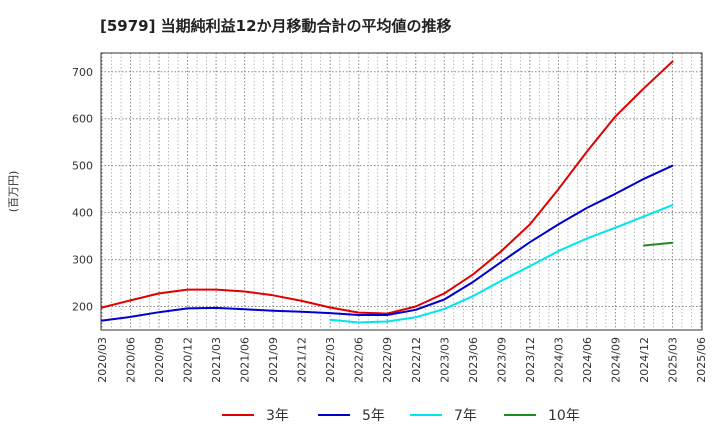 The image size is (720, 440). What do you see at coordinates (82, 72) in the screenshot?
I see `y-tick-label: 700` at bounding box center [82, 72].